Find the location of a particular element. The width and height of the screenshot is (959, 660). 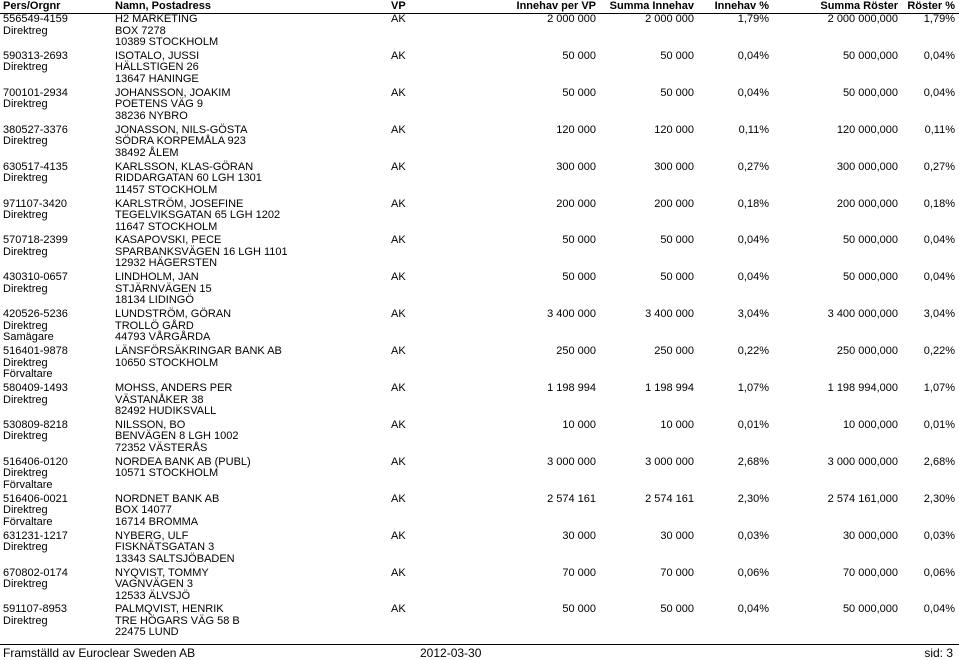

holder-address-line: POETENS VÄG 9 is located at coordinates (159, 104).